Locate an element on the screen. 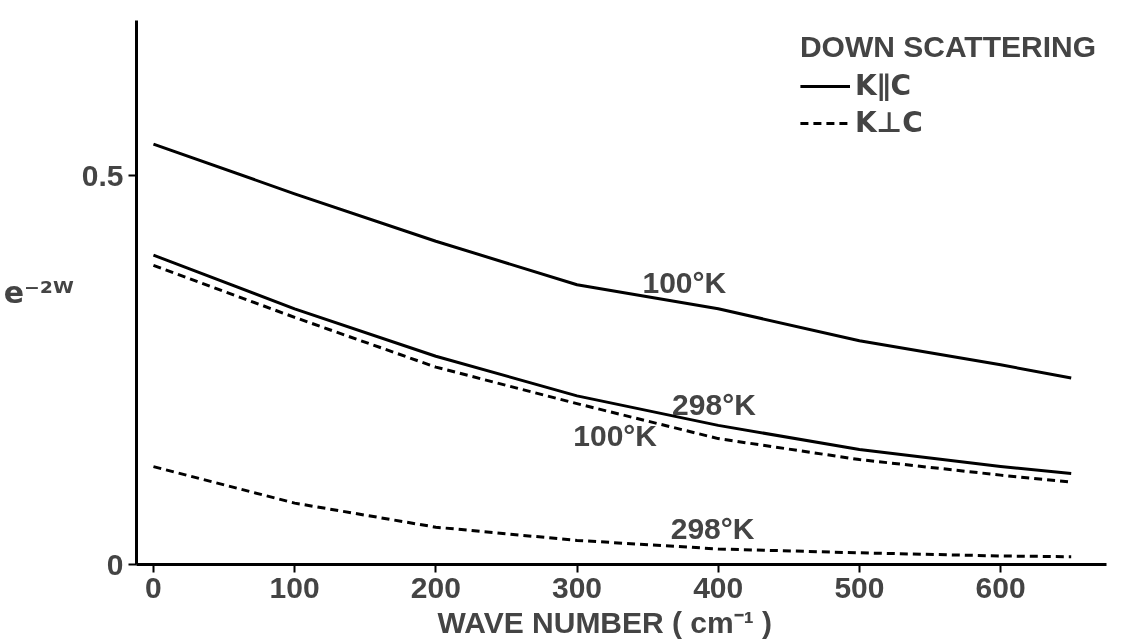  line-series is located at coordinates (612, 512).